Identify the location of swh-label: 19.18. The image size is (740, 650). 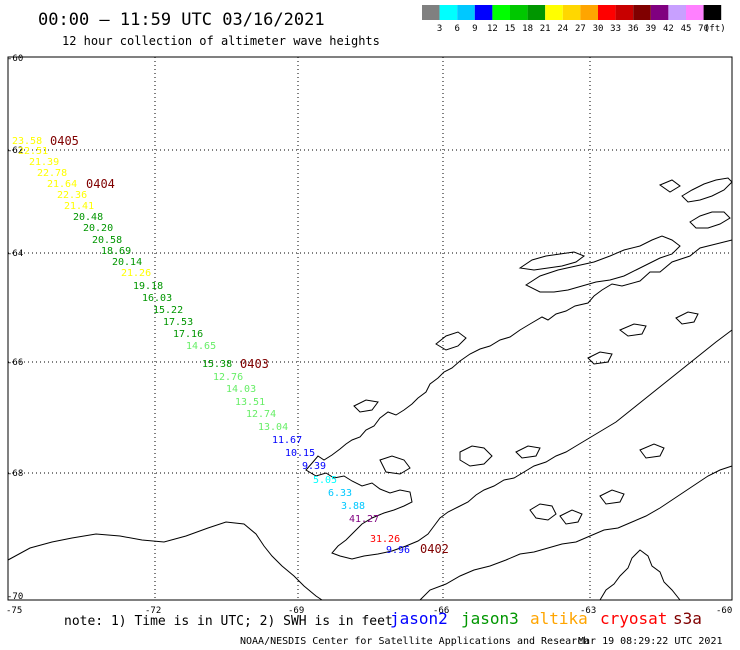
(148, 286).